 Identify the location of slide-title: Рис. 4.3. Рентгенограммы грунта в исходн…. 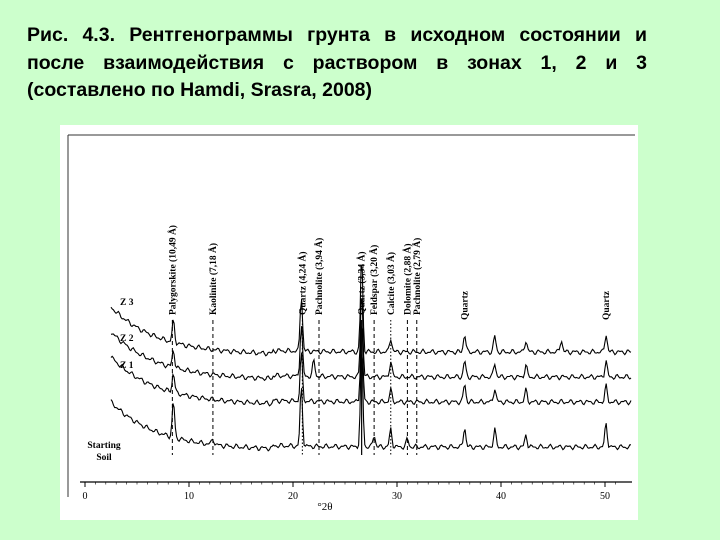
(337, 62).